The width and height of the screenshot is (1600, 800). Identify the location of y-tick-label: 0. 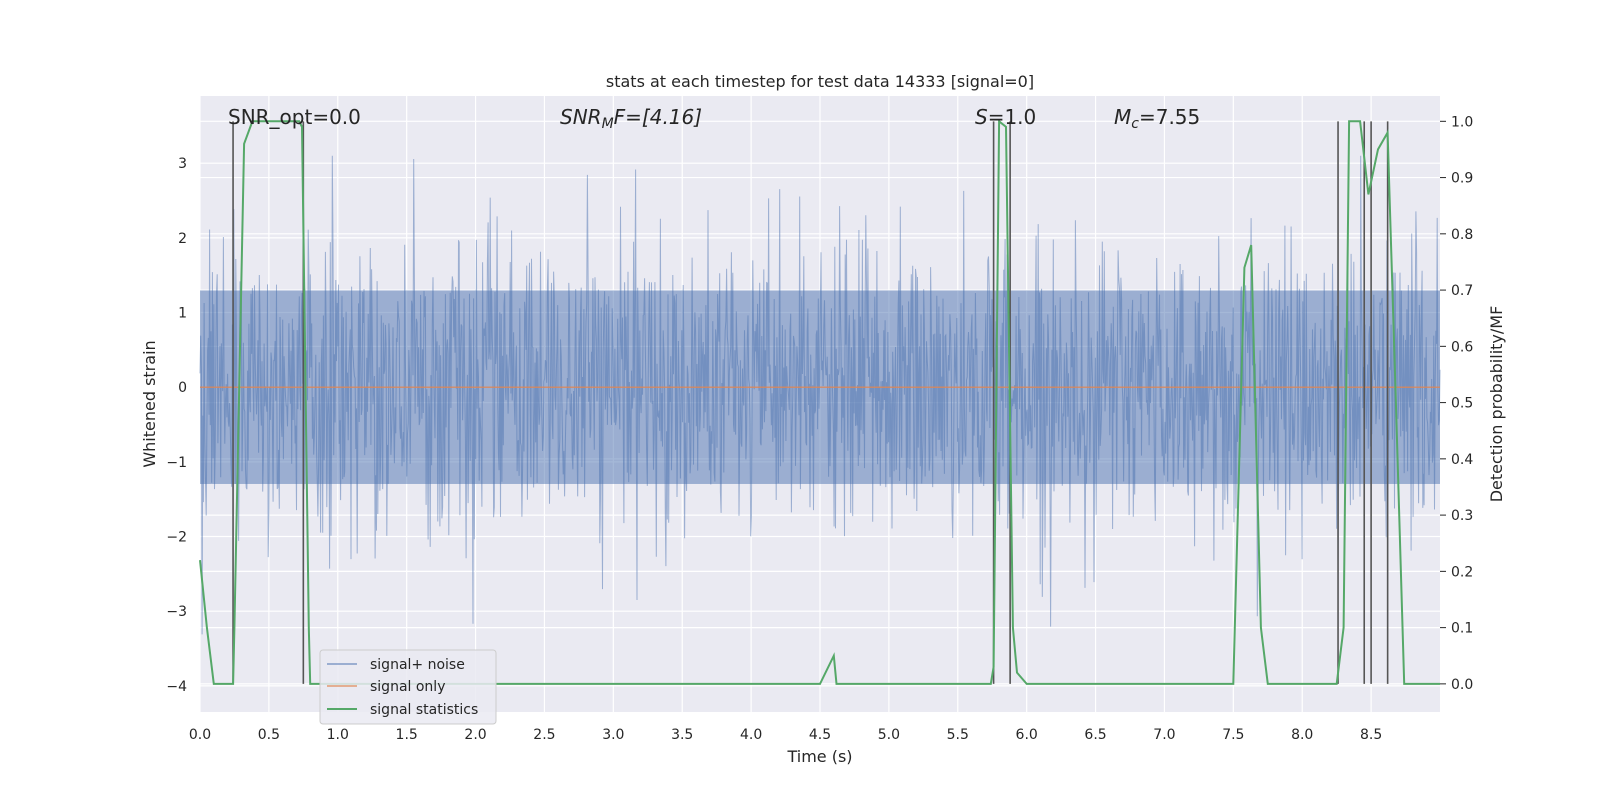
(182, 388).